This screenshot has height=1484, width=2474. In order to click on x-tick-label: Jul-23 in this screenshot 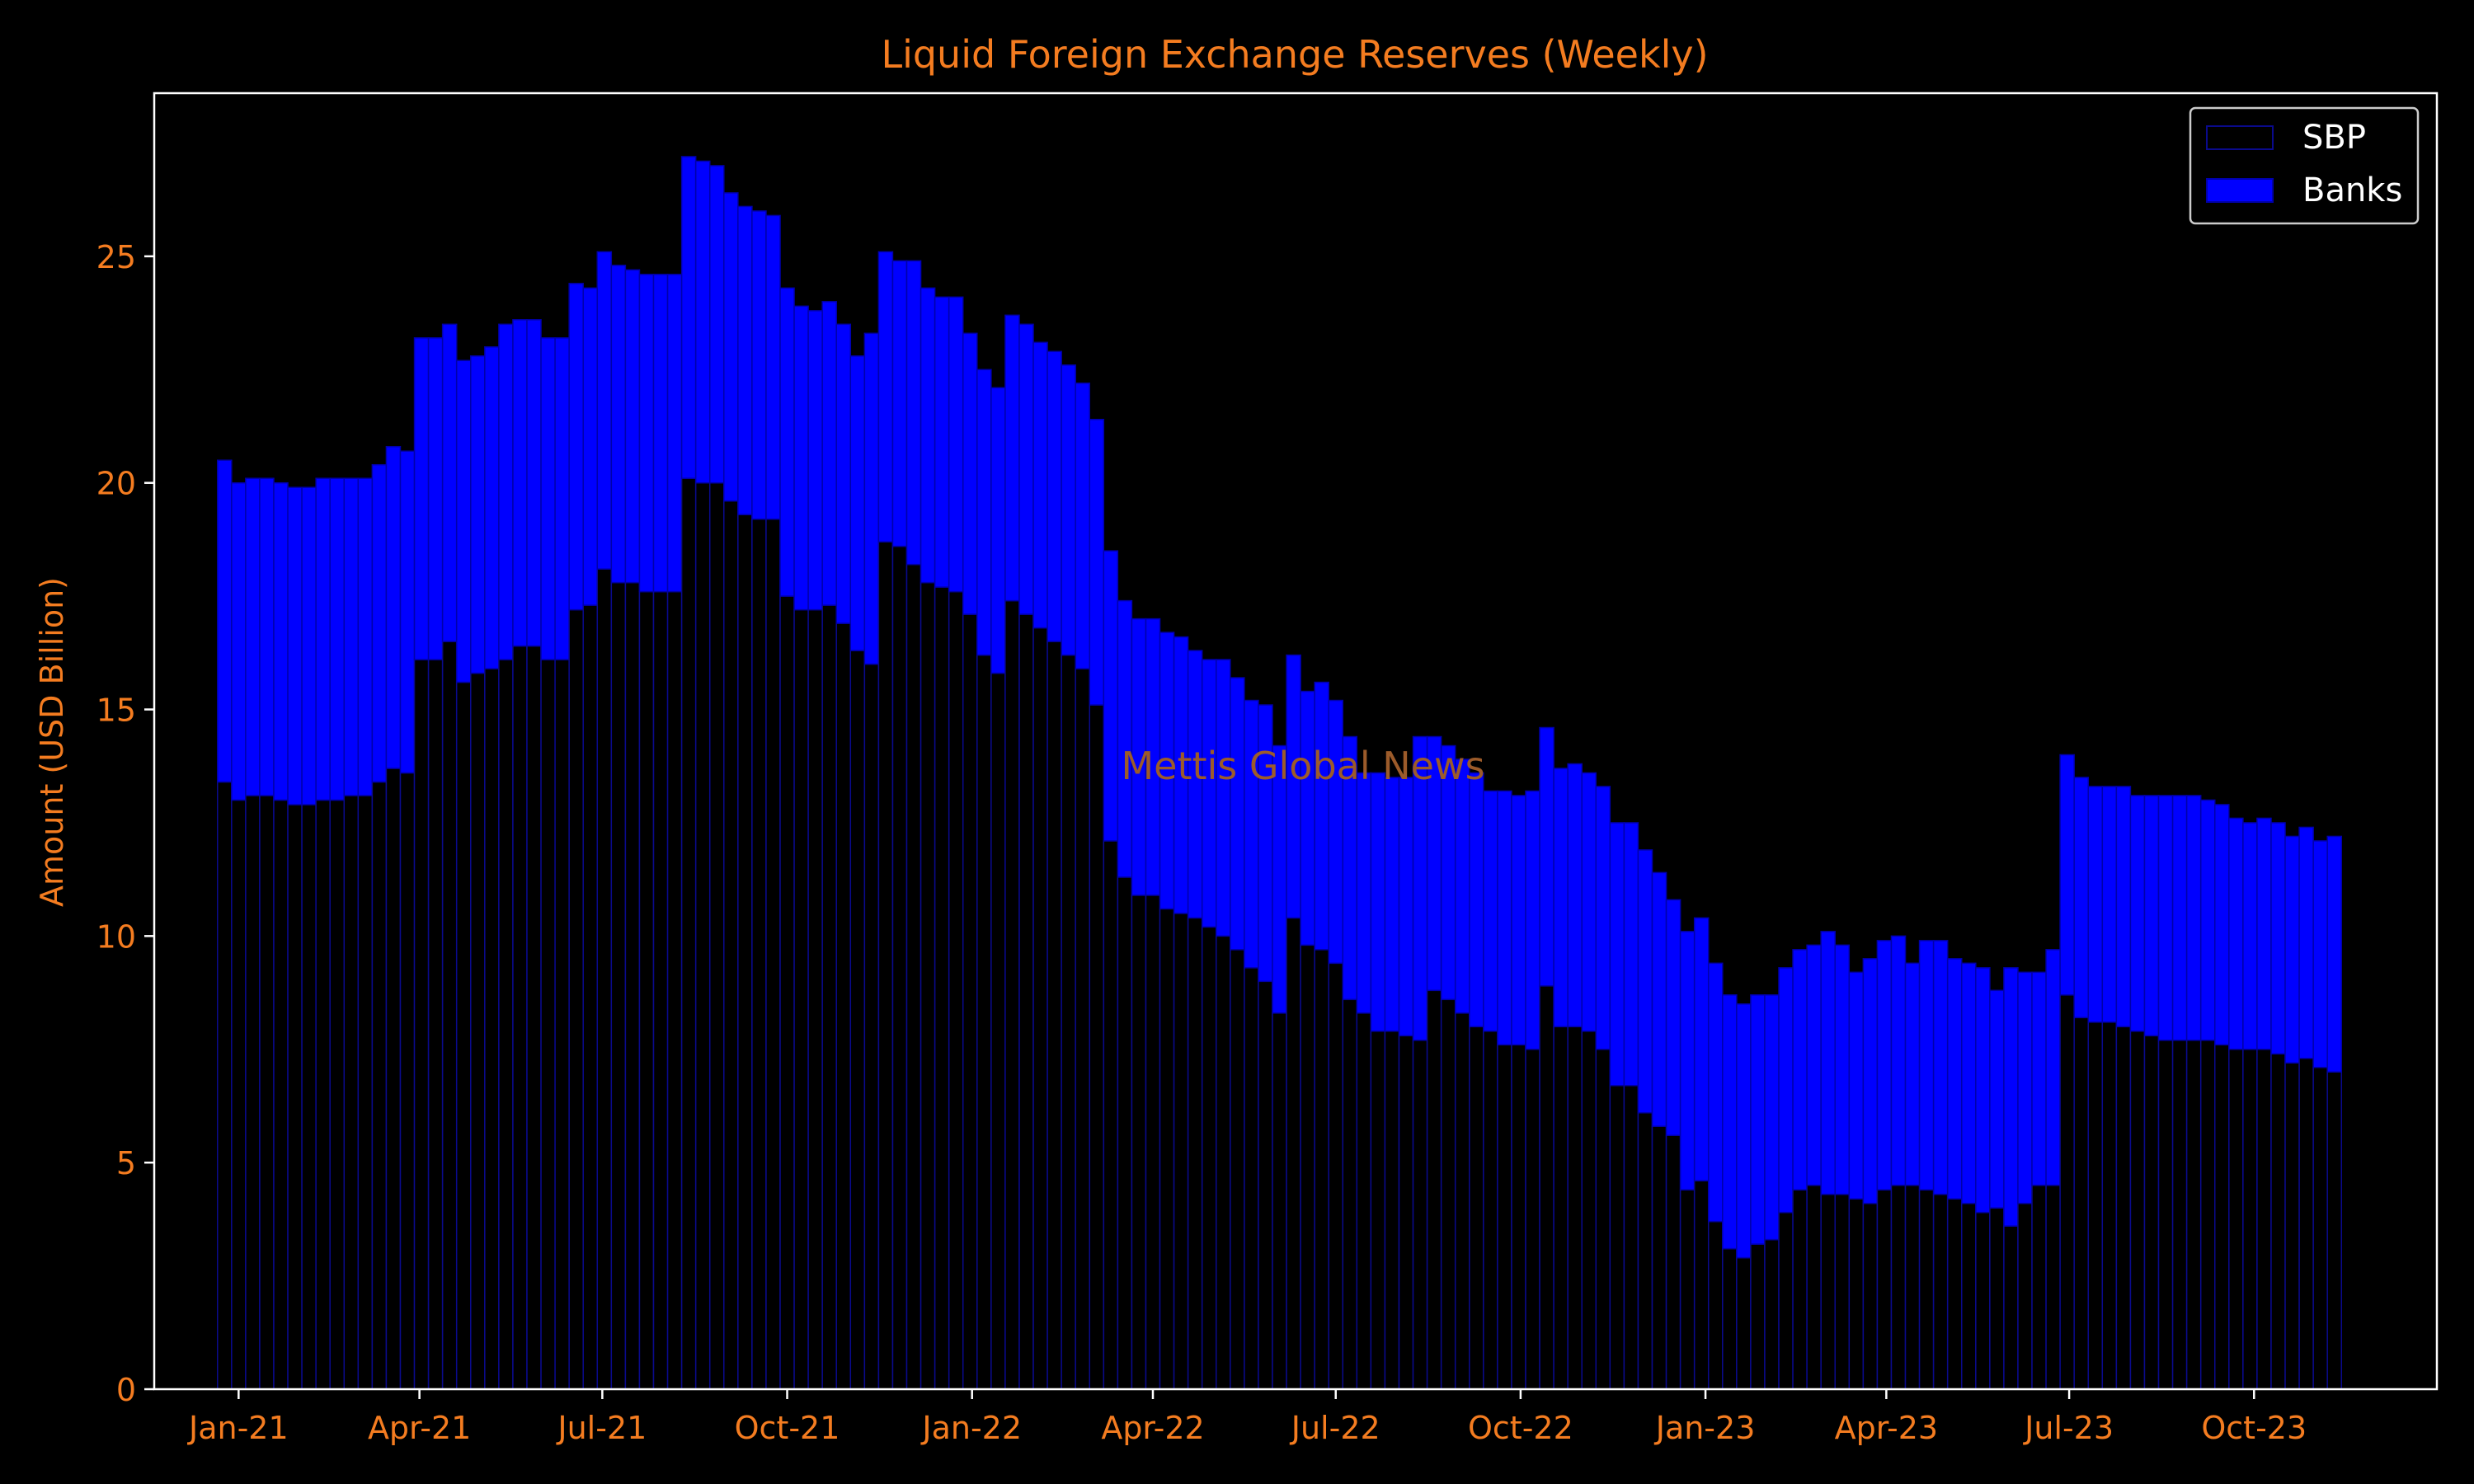, I will do `click(2068, 1428)`.